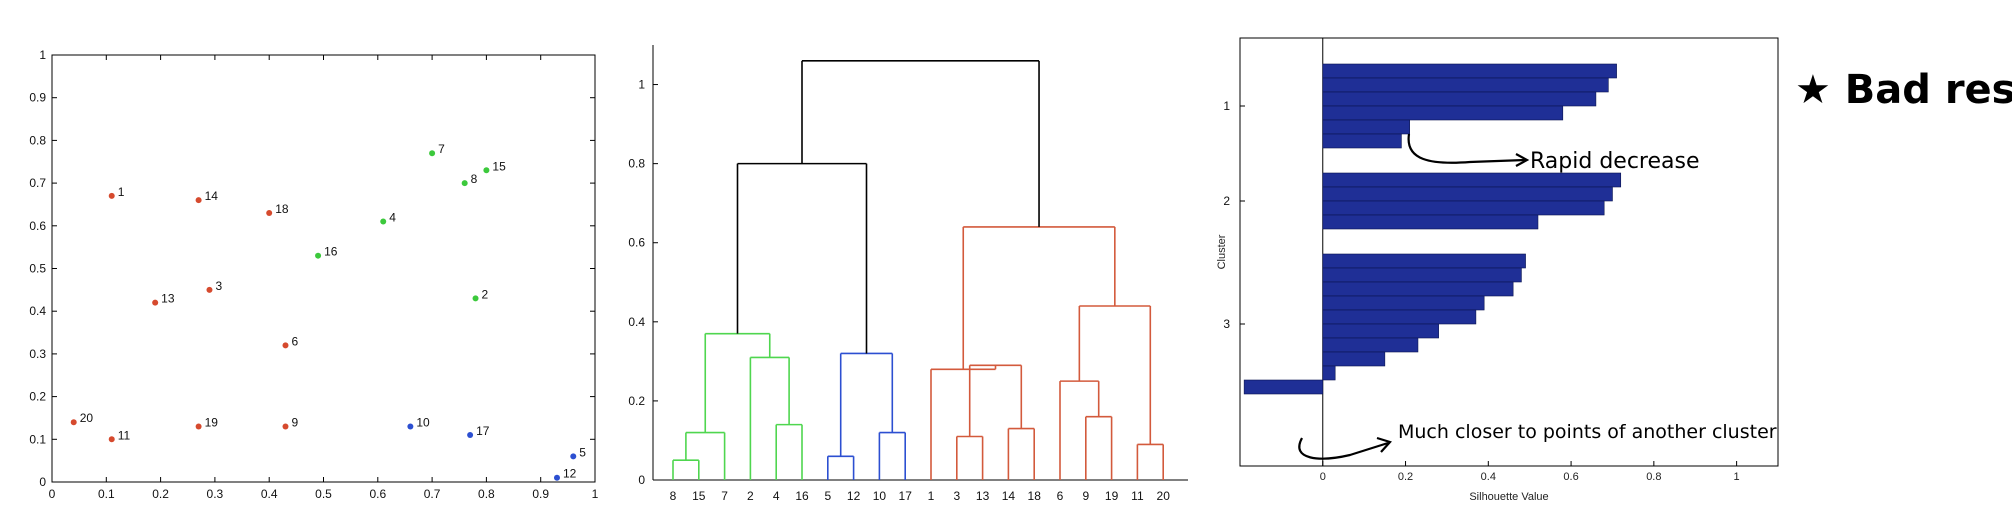 The image size is (2012, 524). Describe the element at coordinates (269, 494) in the screenshot. I see `scatter-x-tick-label: 0.4` at that location.